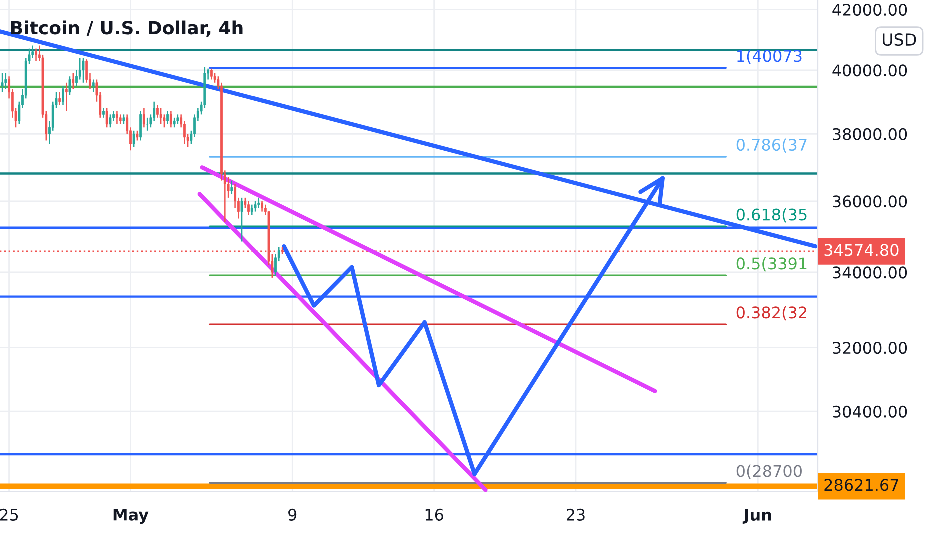 The image size is (932, 550). I want to click on y-tick-label: 32000.00, so click(870, 348).